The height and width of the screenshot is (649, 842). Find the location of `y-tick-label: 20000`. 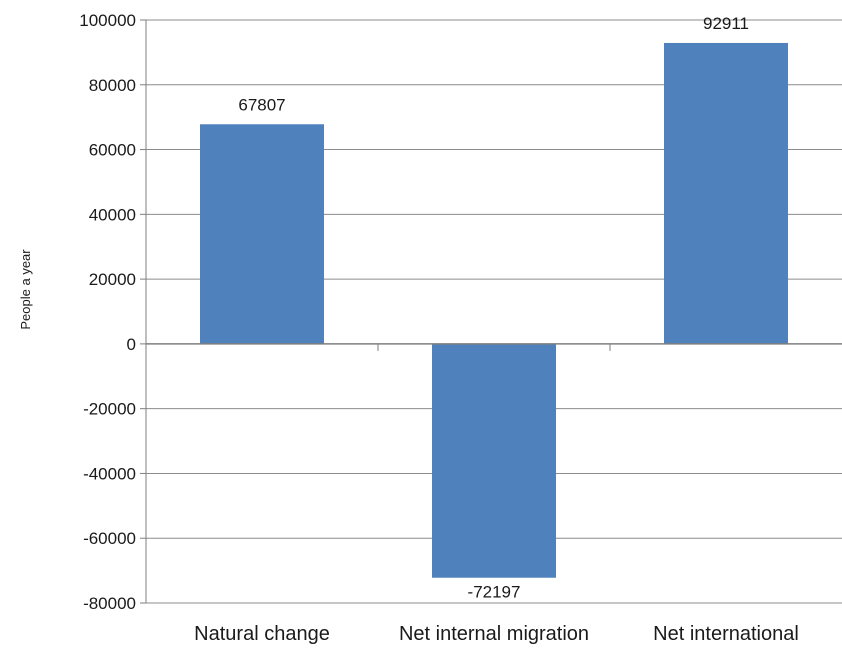

y-tick-label: 20000 is located at coordinates (112, 279).